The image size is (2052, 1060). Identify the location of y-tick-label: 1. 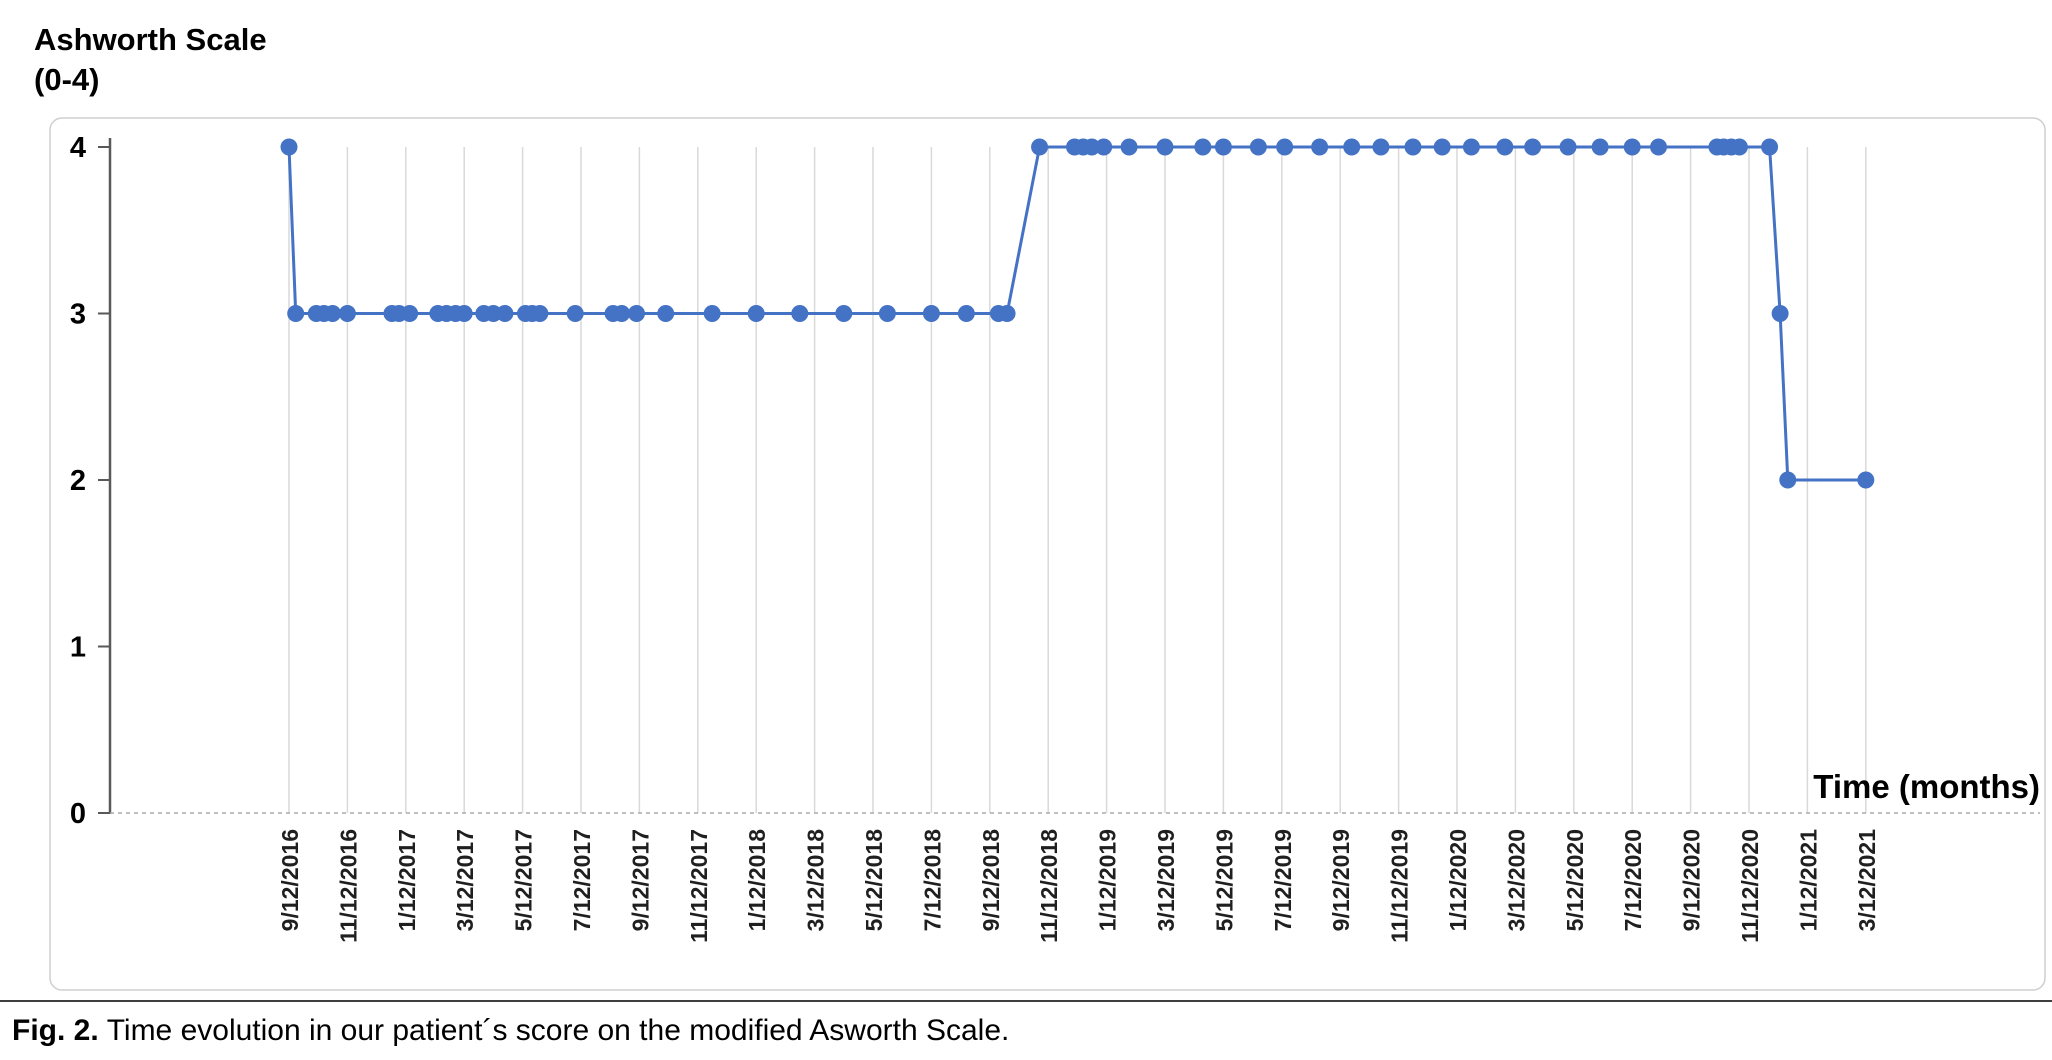
(78, 648).